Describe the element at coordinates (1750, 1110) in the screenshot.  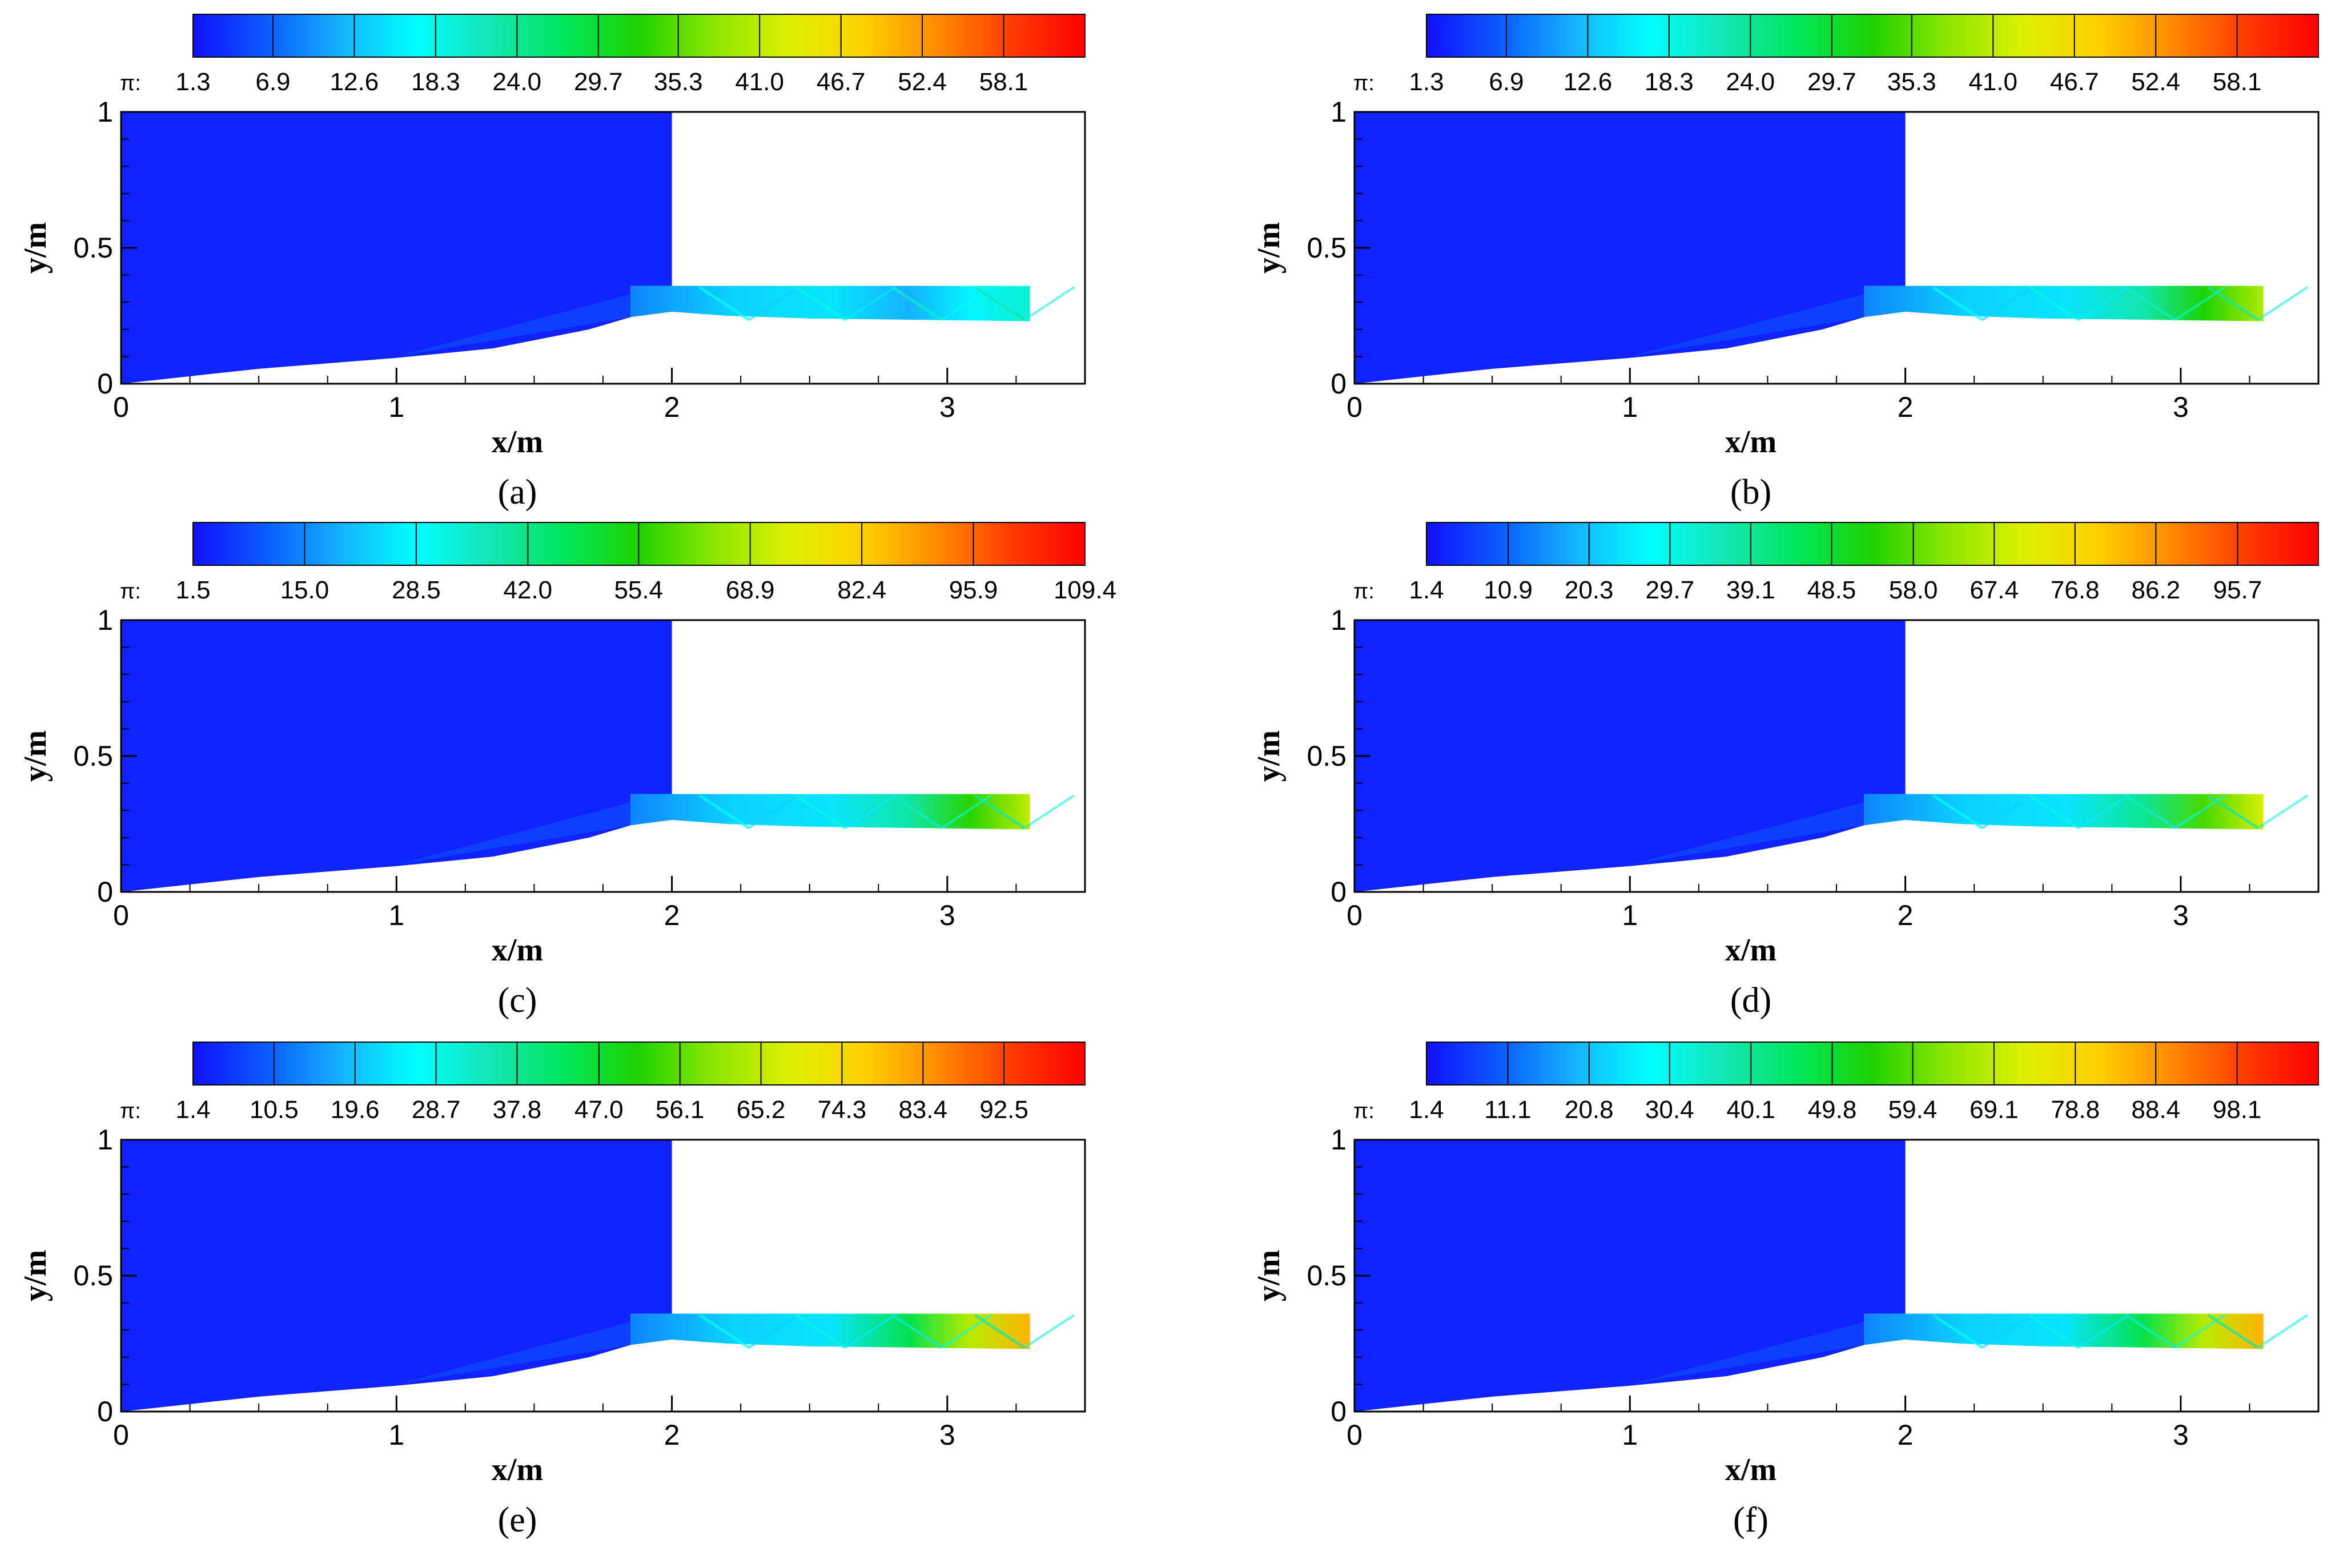
I see `colorbar-tick-label: 40.1` at that location.